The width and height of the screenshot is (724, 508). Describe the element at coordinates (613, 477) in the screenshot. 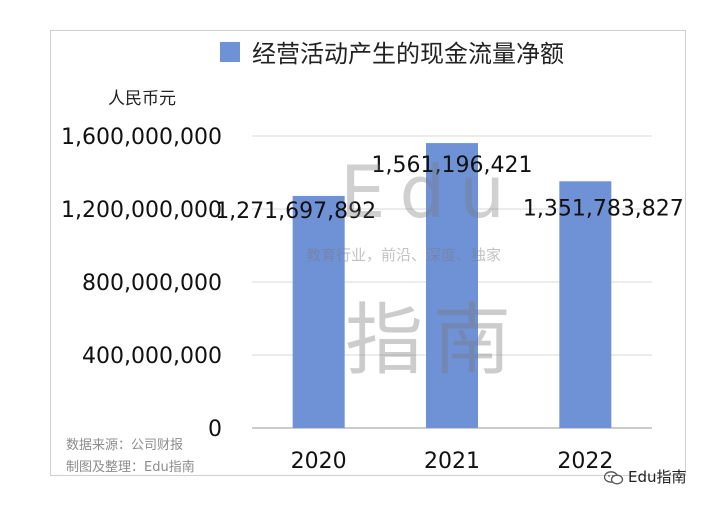

I see `wechat-icon` at that location.